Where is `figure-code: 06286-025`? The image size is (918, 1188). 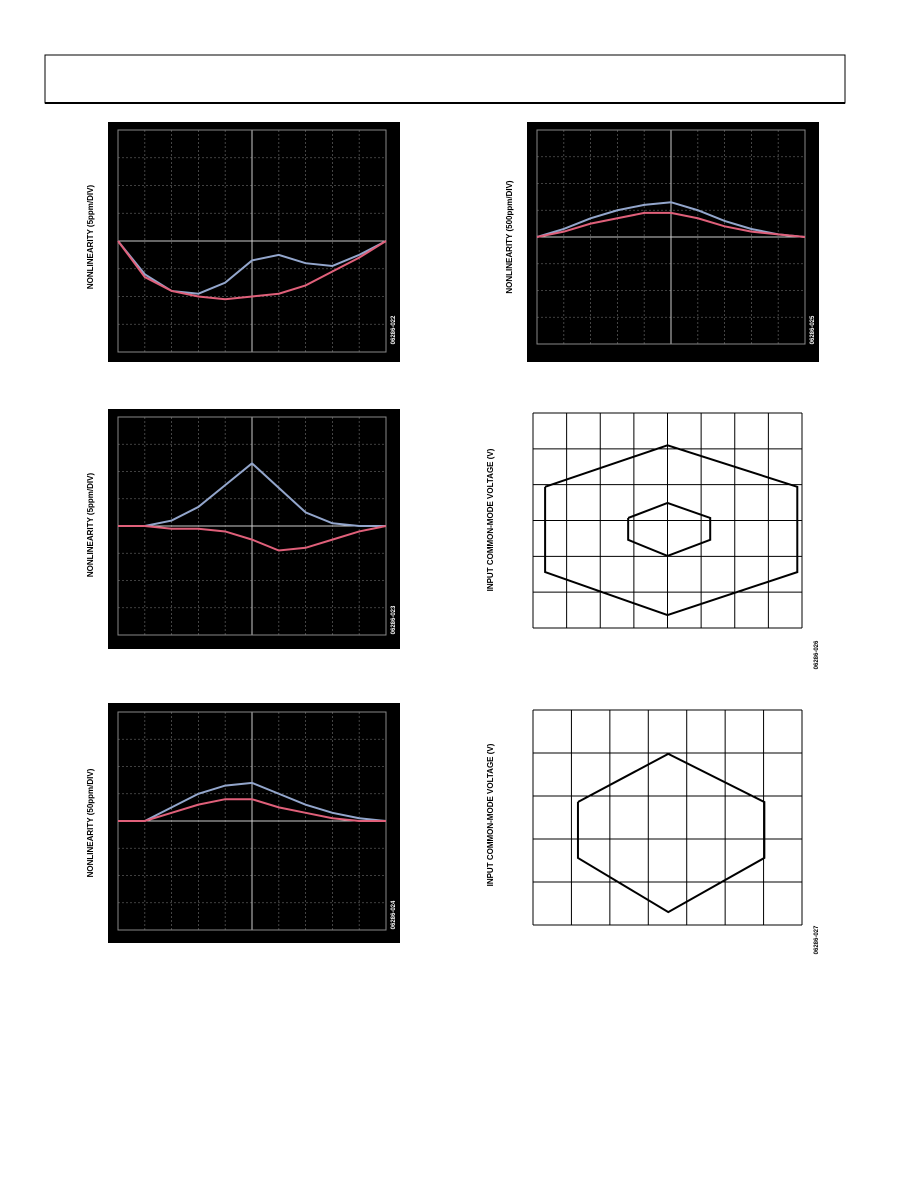 figure-code: 06286-025 is located at coordinates (813, 329).